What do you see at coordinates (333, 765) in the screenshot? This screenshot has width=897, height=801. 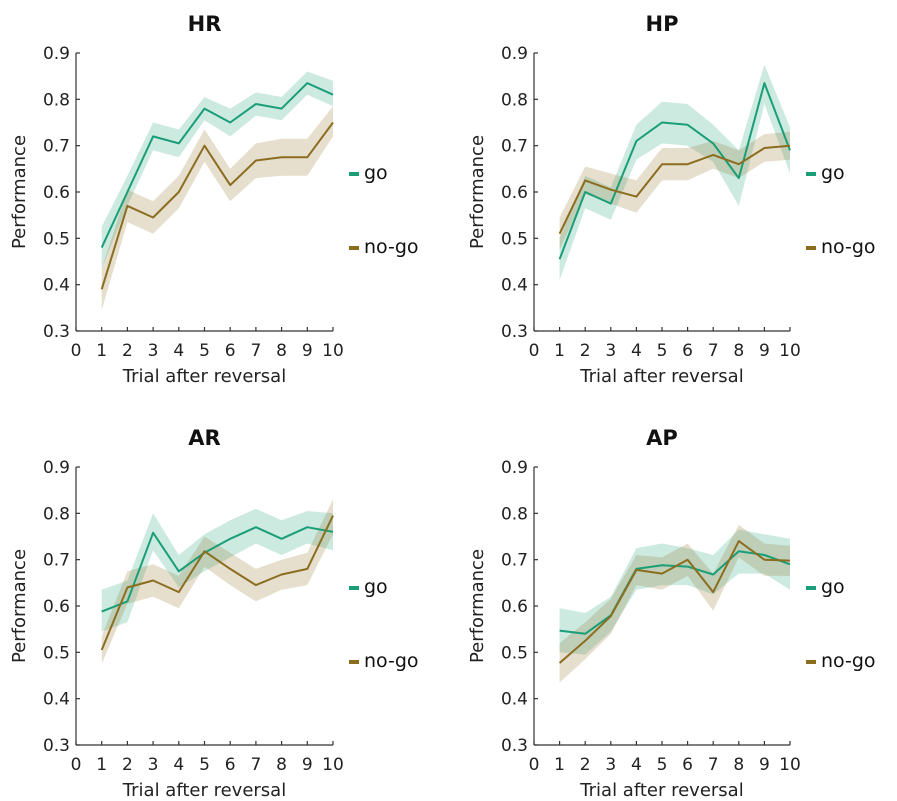 I see `x-tick-label: 10` at bounding box center [333, 765].